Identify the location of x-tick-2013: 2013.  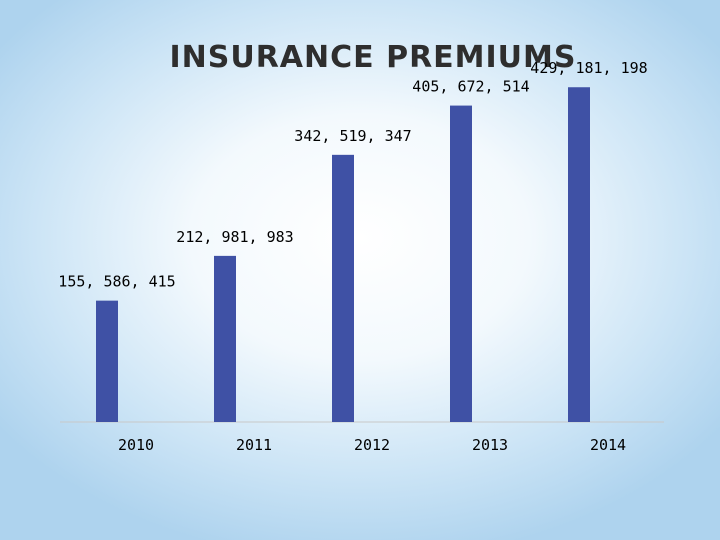
(490, 445).